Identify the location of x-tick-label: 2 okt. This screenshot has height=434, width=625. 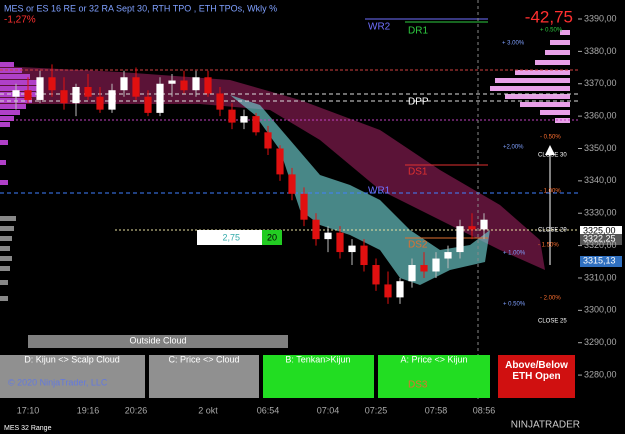
(208, 410).